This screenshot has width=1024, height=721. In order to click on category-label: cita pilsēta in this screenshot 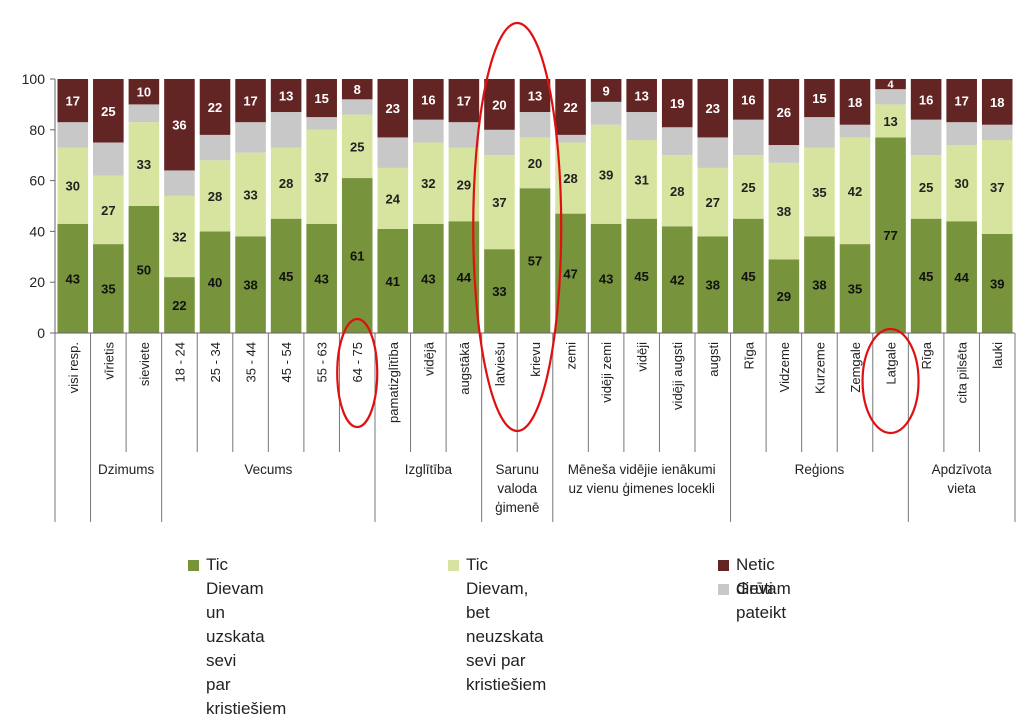, I will do `click(962, 372)`.